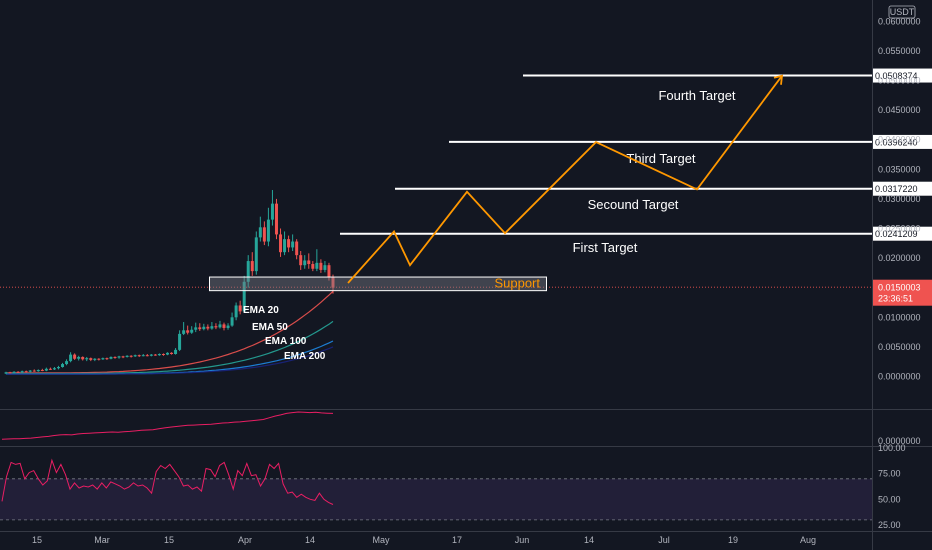 The image size is (932, 550). Describe the element at coordinates (899, 81) in the screenshot. I see `price-tick: 0.0500000` at that location.